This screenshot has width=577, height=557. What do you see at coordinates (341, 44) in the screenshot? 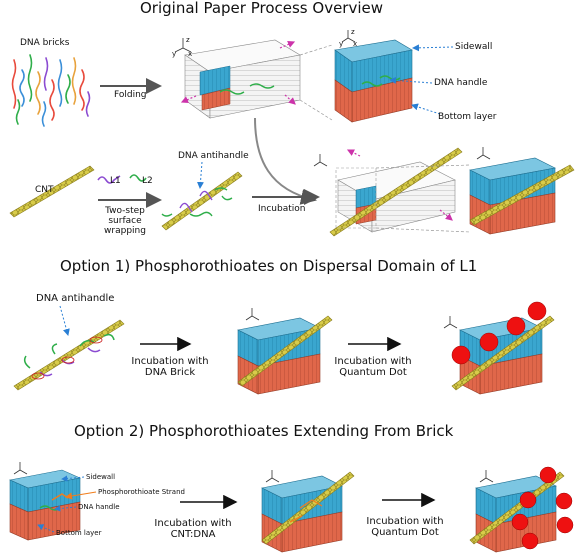
I see `axis-y-2: y` at bounding box center [341, 44].